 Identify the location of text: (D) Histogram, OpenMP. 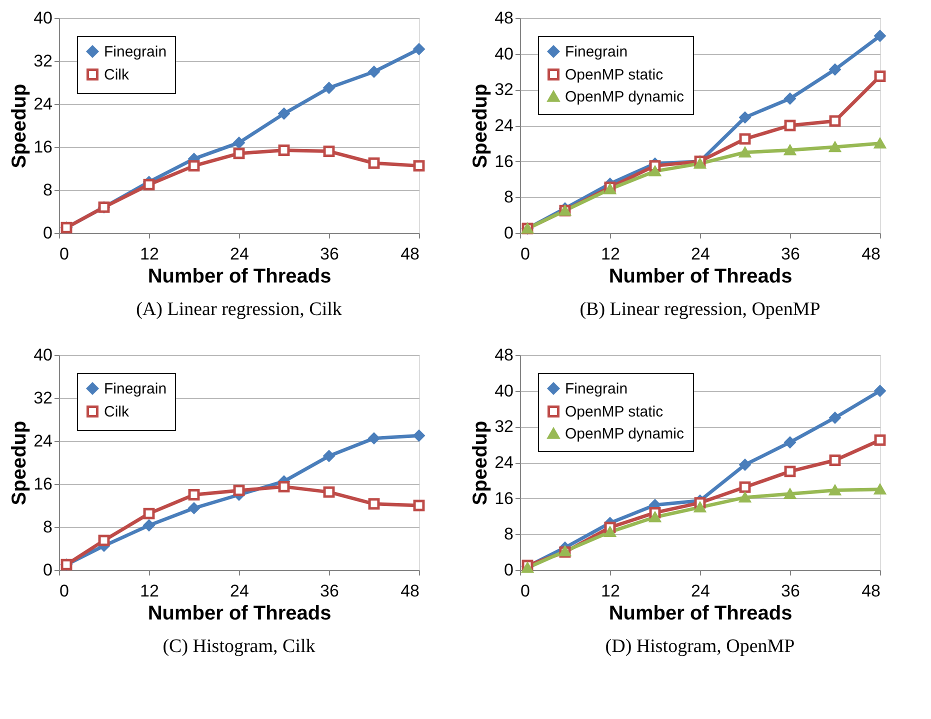
(700, 646).